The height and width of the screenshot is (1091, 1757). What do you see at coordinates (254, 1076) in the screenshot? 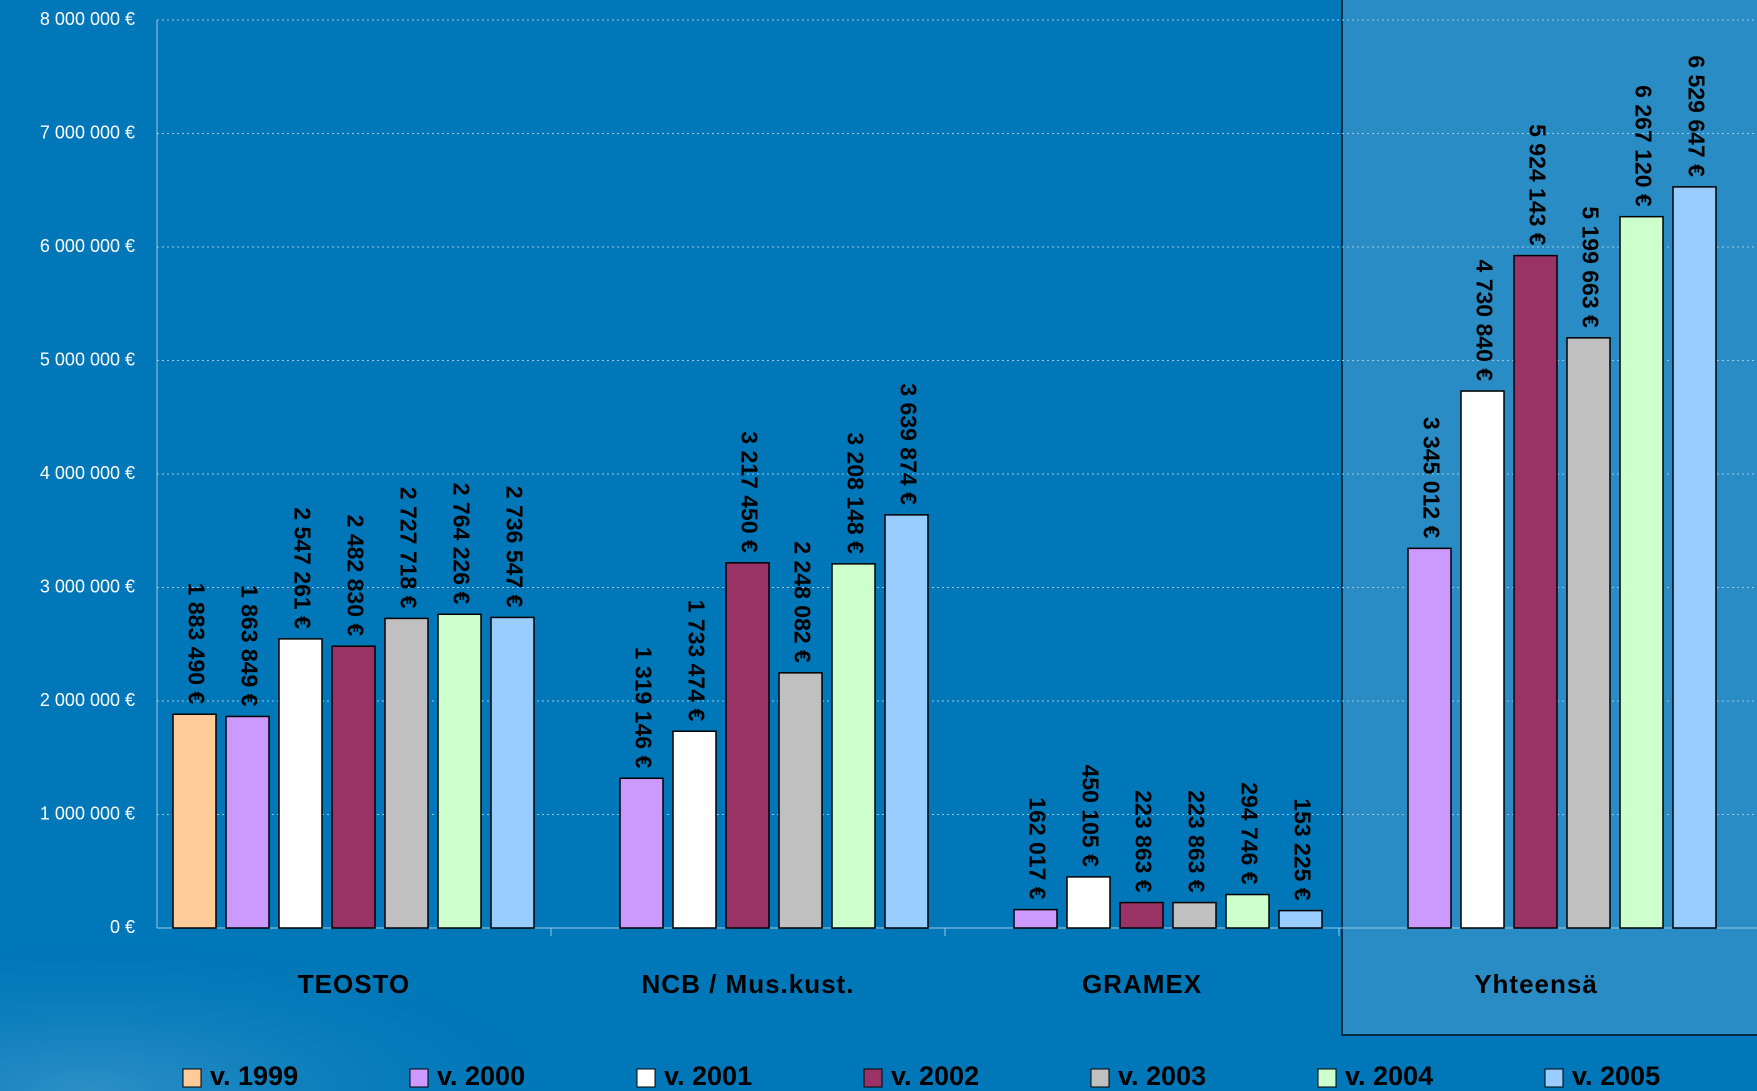
I see `legend-label: v. 1999` at bounding box center [254, 1076].